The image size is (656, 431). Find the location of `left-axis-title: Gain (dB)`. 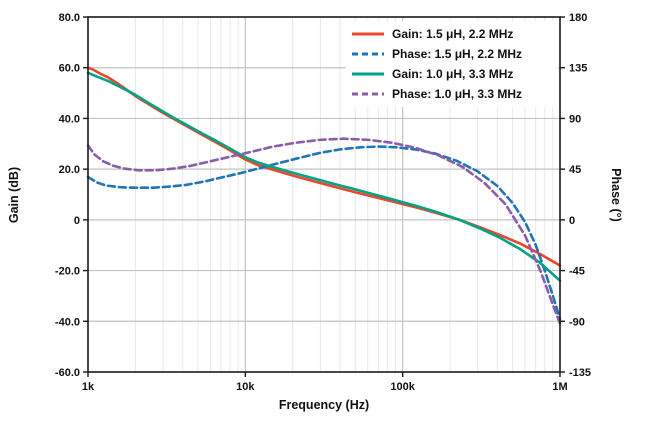

left-axis-title: Gain (dB) is located at coordinates (14, 195).